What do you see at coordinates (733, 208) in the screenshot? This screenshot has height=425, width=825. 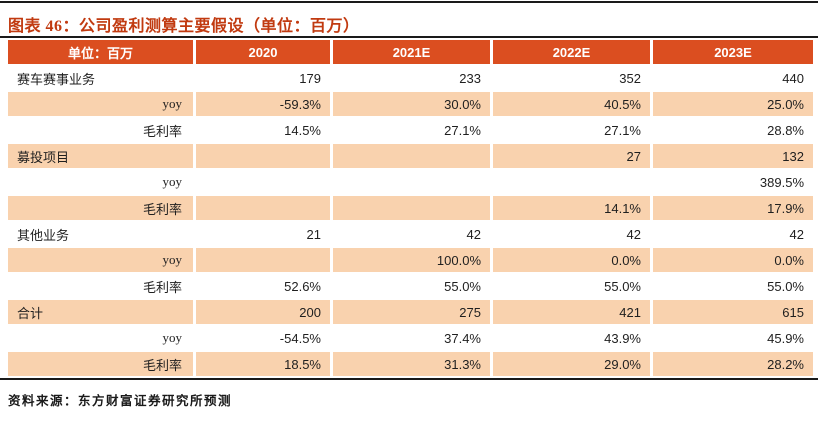 I see `cell-value: 17.9%` at bounding box center [733, 208].